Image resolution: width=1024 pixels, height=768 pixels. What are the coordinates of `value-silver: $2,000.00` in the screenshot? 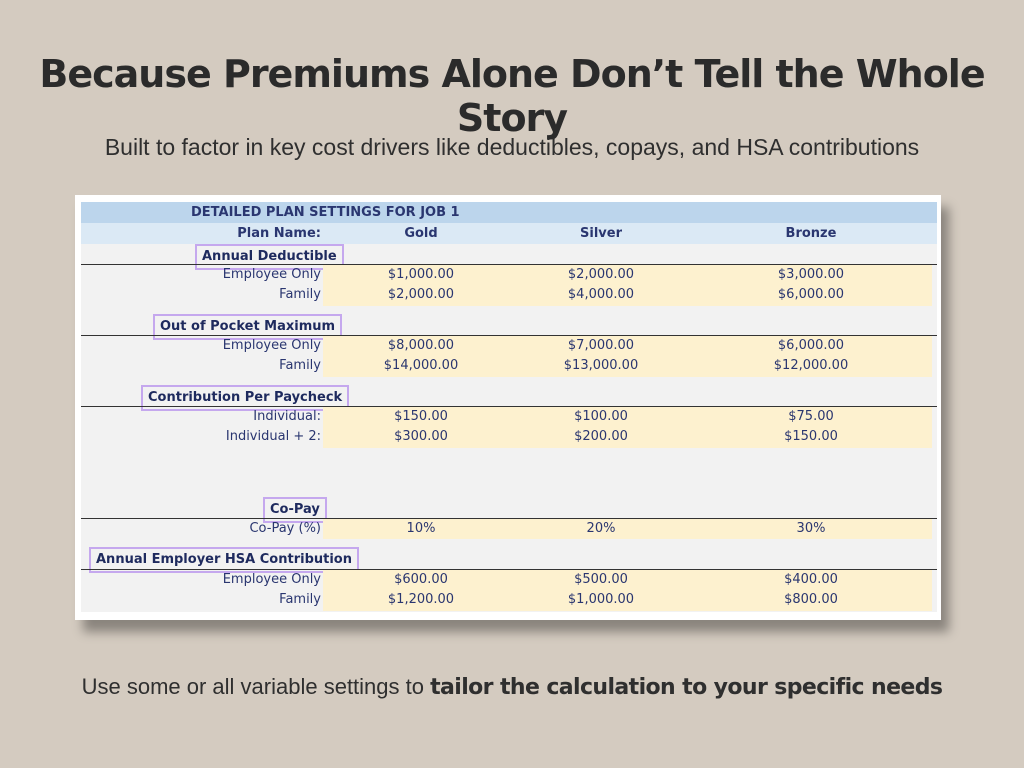 It's located at (601, 274).